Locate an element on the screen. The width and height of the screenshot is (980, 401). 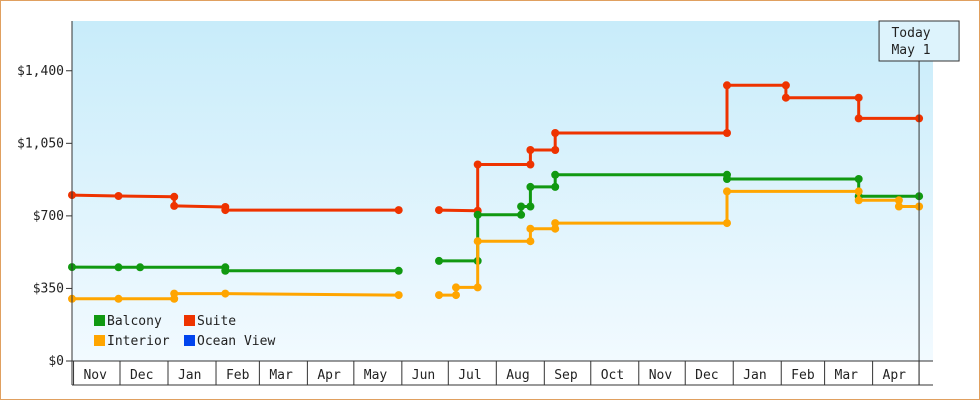
y-tick-label: $0 is located at coordinates (56, 361).